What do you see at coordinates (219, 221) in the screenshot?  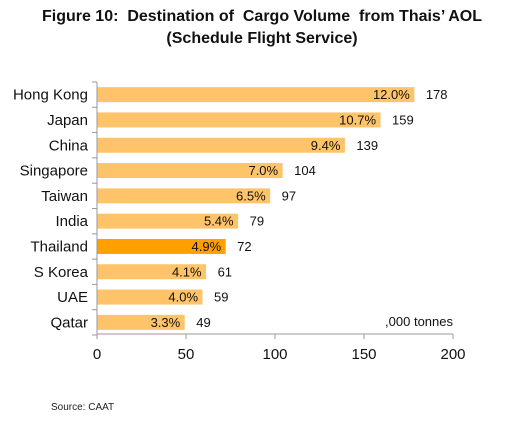 I see `percent-label: 5.4%` at bounding box center [219, 221].